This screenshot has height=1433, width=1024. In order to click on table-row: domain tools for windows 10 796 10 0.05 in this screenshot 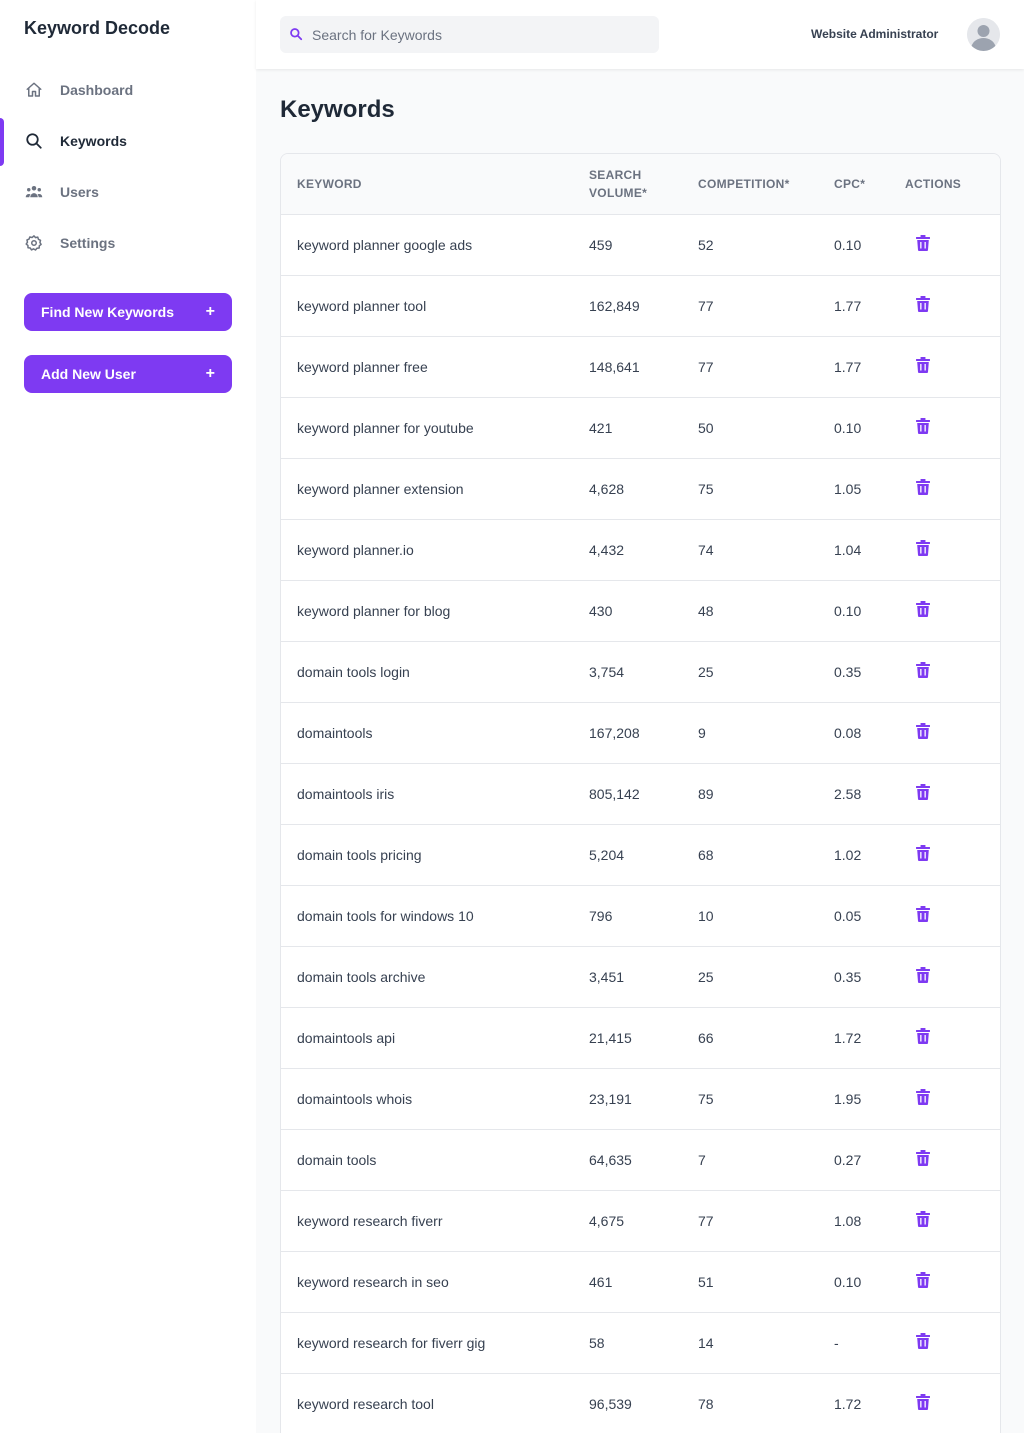, I will do `click(640, 916)`.